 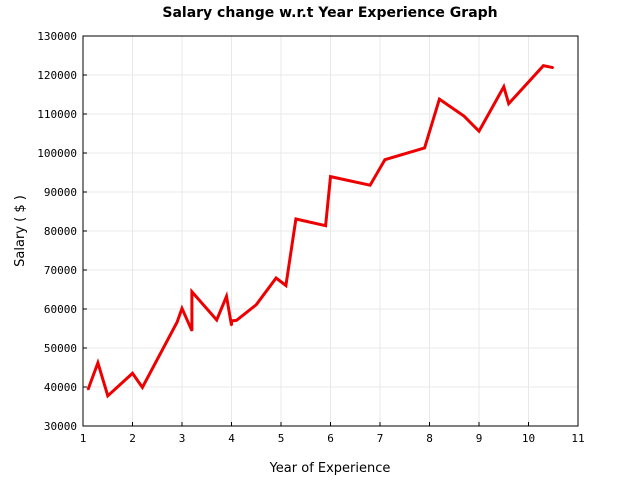 What do you see at coordinates (380, 438) in the screenshot?
I see `x-tick-label: 7` at bounding box center [380, 438].